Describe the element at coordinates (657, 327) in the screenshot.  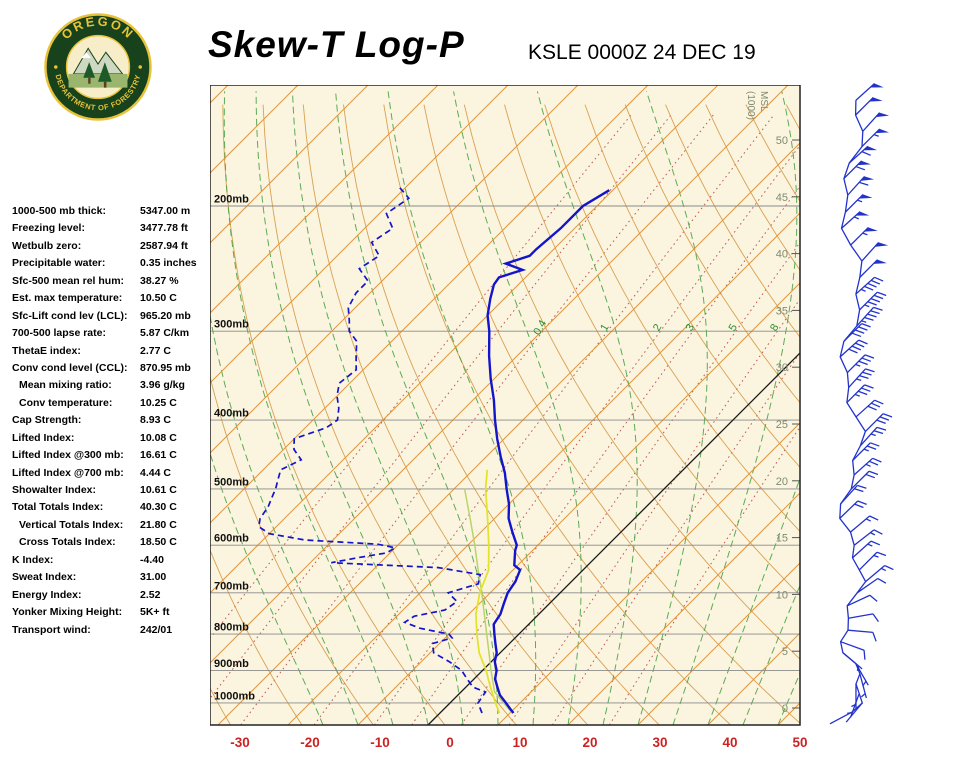
I see `mixing-ratio-label: 2` at that location.